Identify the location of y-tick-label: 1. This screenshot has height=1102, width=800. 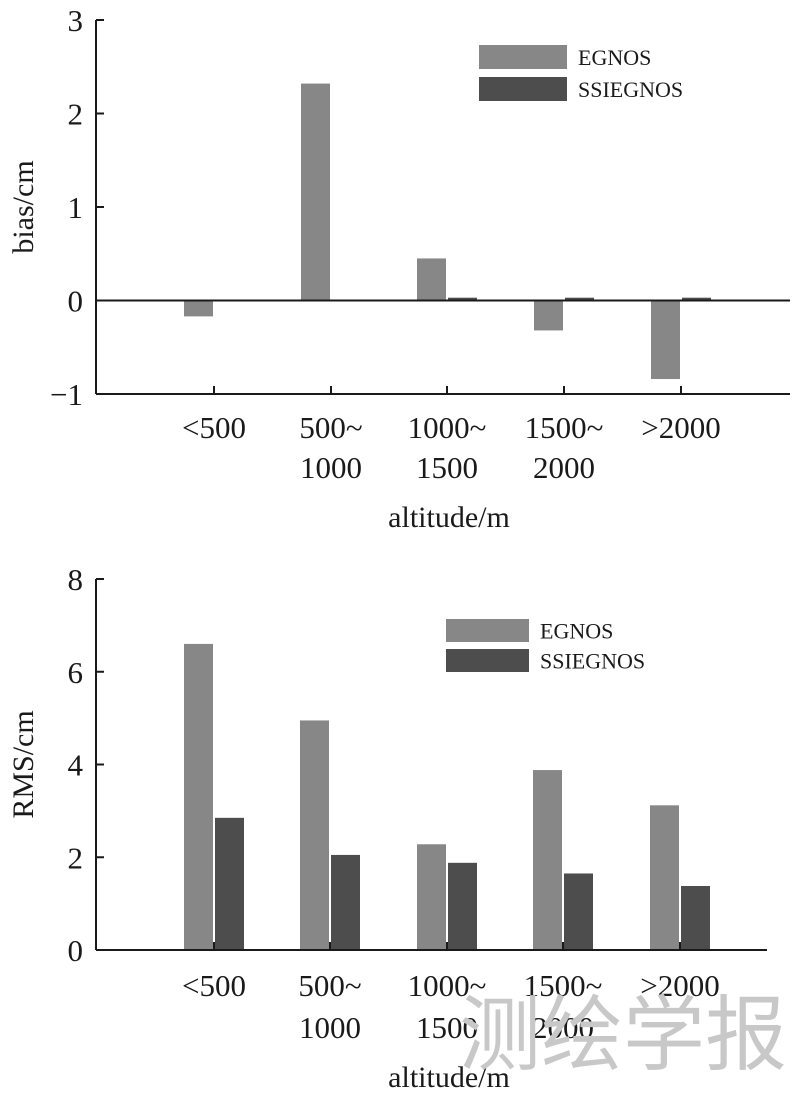
(76, 207).